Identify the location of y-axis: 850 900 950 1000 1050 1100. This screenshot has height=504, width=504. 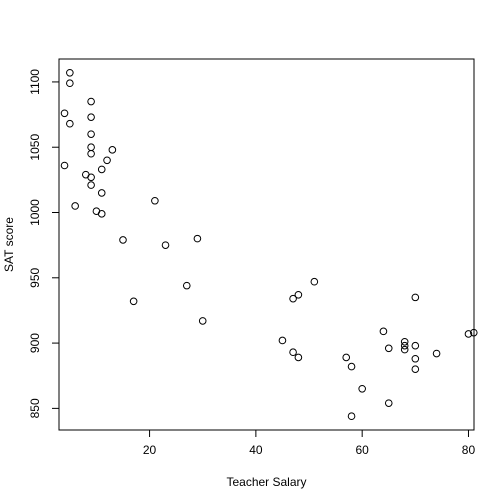
(44, 243).